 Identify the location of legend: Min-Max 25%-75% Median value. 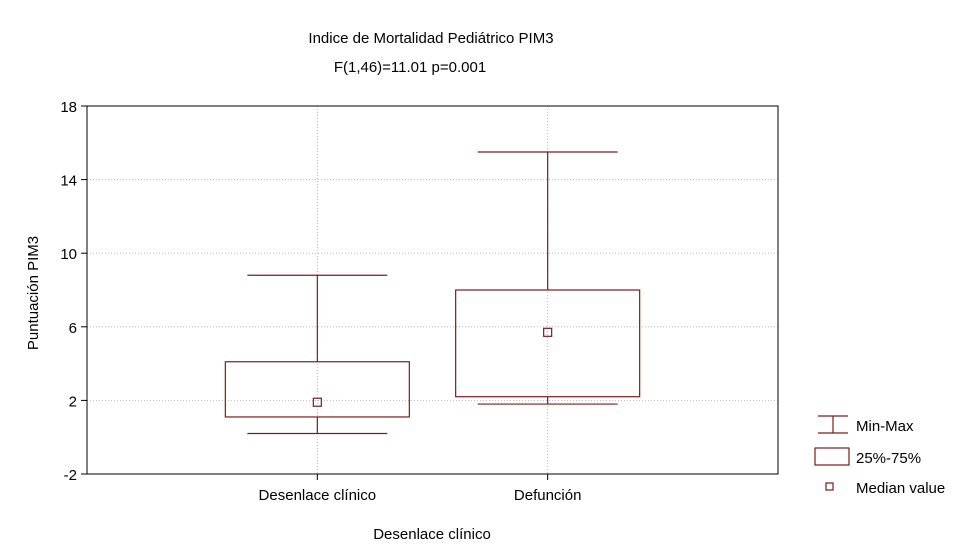
(879, 456).